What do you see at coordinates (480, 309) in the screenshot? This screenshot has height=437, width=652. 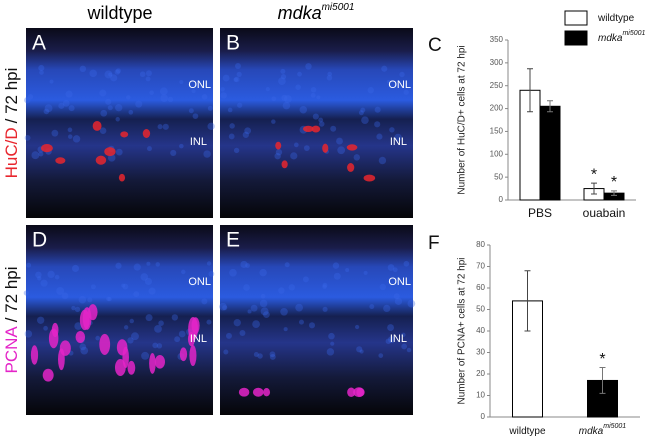 I see `y-tick-label: 50` at bounding box center [480, 309].